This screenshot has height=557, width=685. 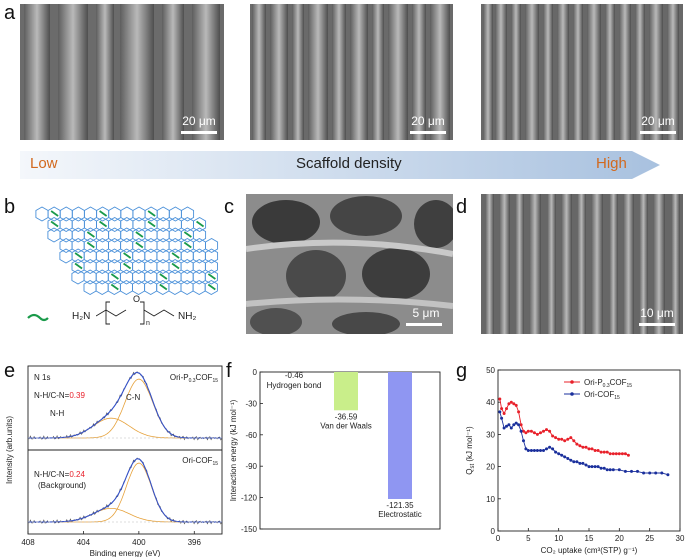 I want to click on bar-van-der-waals, so click(x=346, y=391).